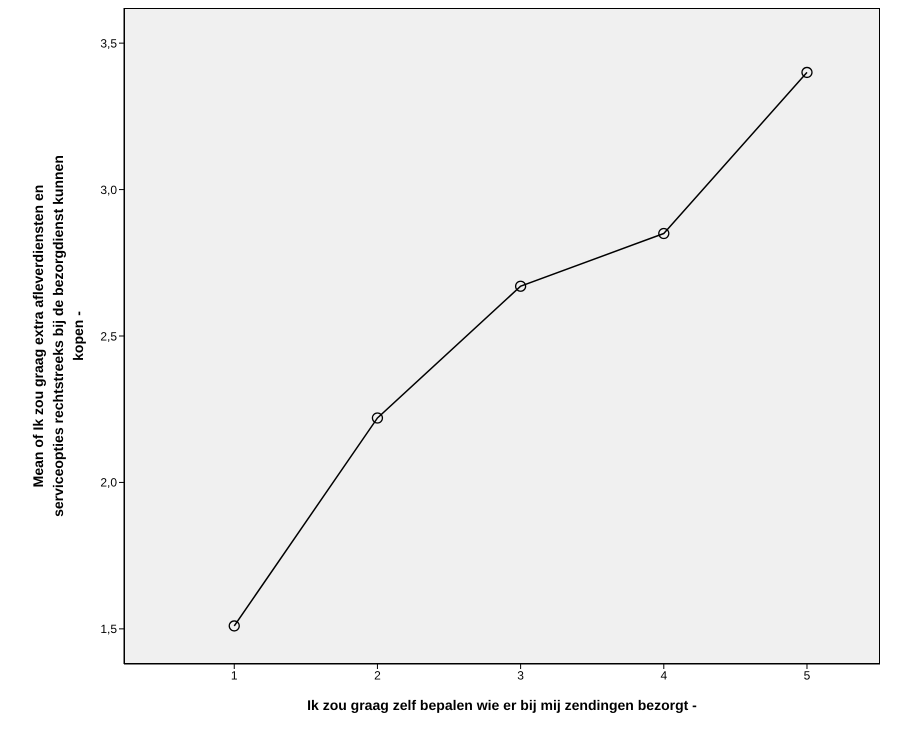 The height and width of the screenshot is (733, 907). What do you see at coordinates (520, 675) in the screenshot?
I see `x-tick-label: 3` at bounding box center [520, 675].